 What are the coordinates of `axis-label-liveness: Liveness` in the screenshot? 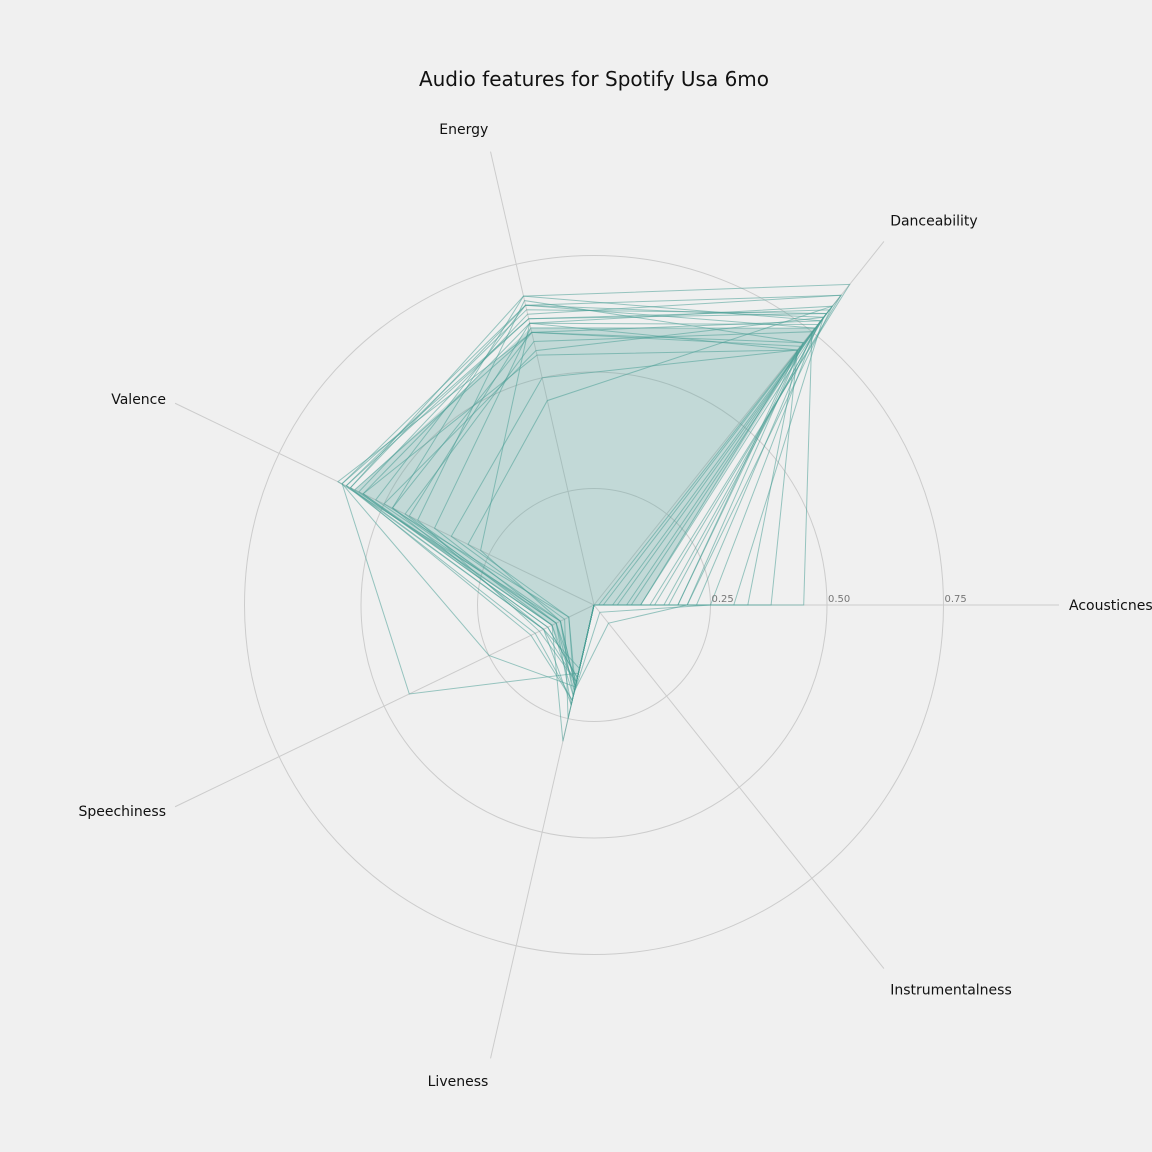 It's located at (458, 1082).